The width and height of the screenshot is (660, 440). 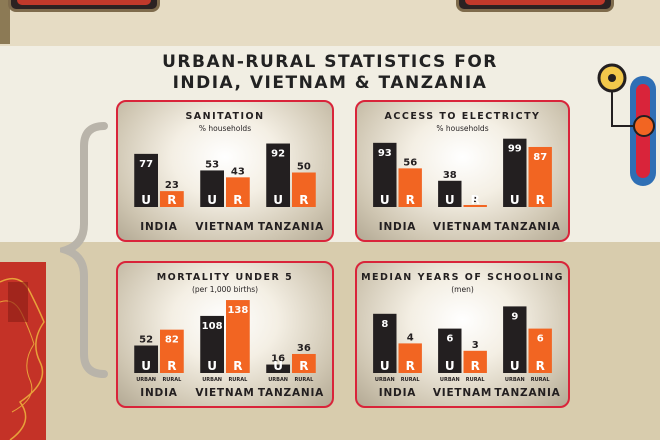 I want to click on data-label: 50, so click(x=304, y=167).